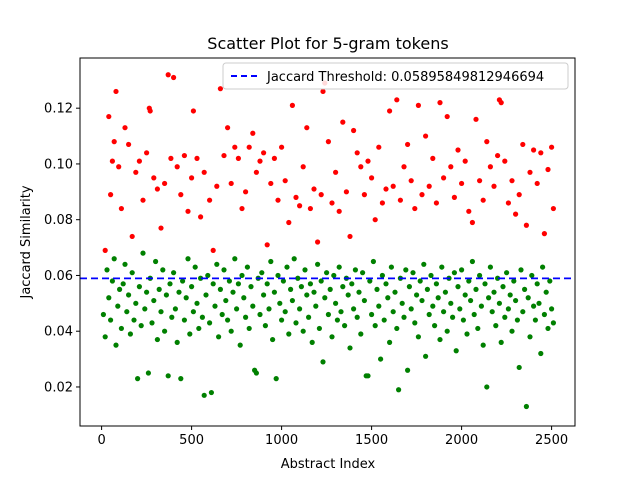 The image size is (640, 480). Describe the element at coordinates (62, 248) in the screenshot. I see `y-axis-ticks: 0.02 0.04 0.06 0.08 0.10 0.12` at that location.